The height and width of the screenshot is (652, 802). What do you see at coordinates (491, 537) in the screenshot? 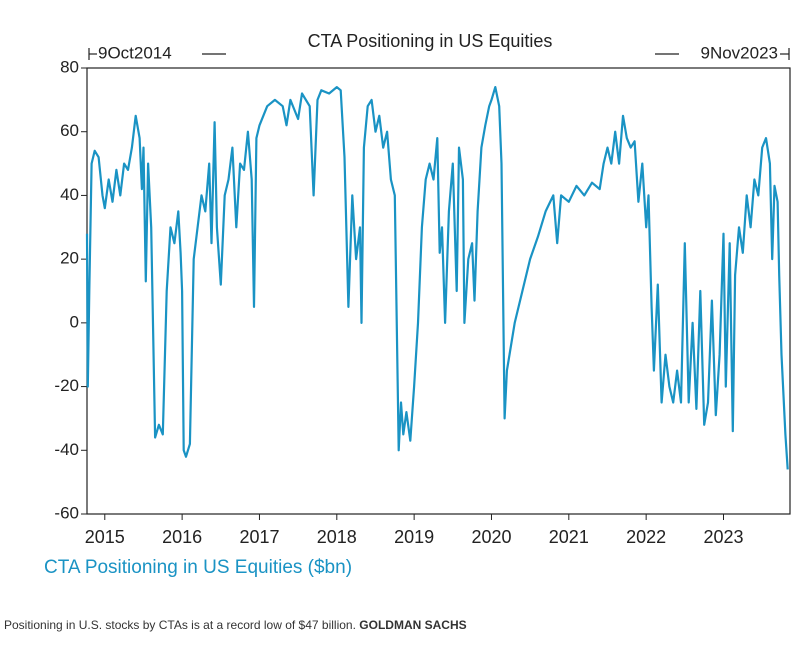
I see `x-tick-label: 2020` at bounding box center [491, 537].